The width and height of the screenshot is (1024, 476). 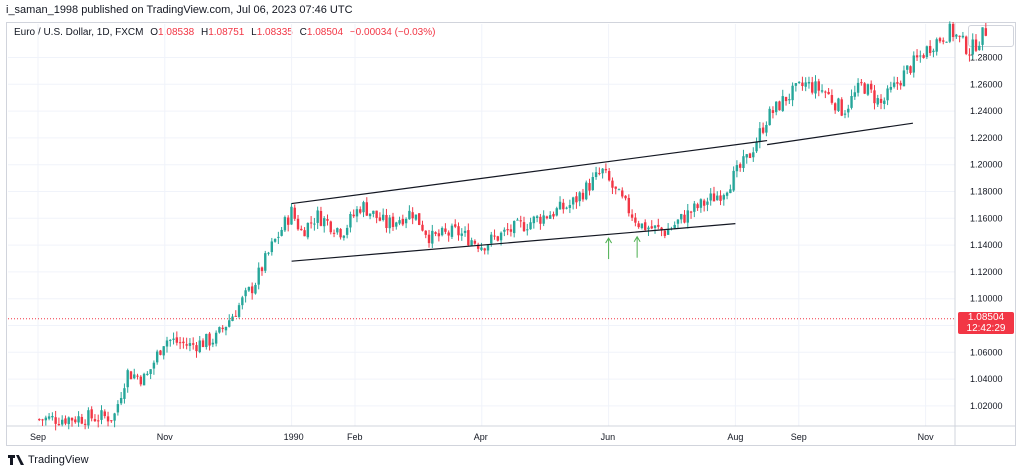 I want to click on y-tick-label: 1.24000, so click(x=986, y=111).